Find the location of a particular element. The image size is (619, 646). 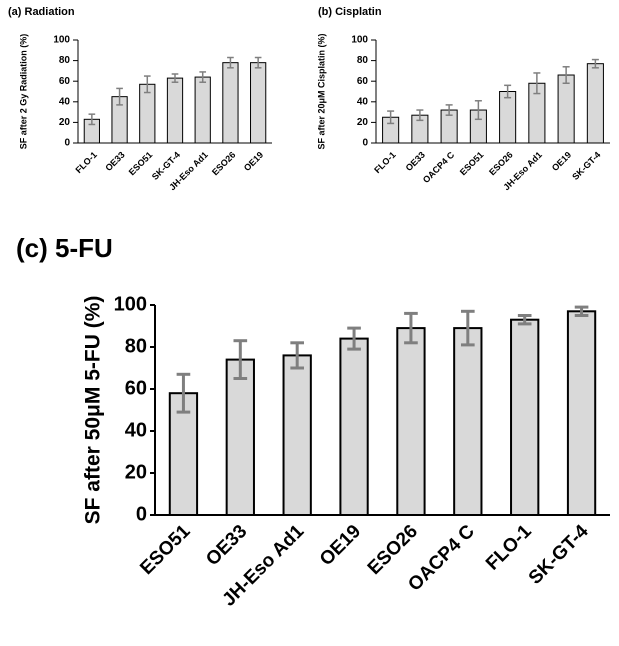

chart-title: (c) 5-FU is located at coordinates (64, 248).